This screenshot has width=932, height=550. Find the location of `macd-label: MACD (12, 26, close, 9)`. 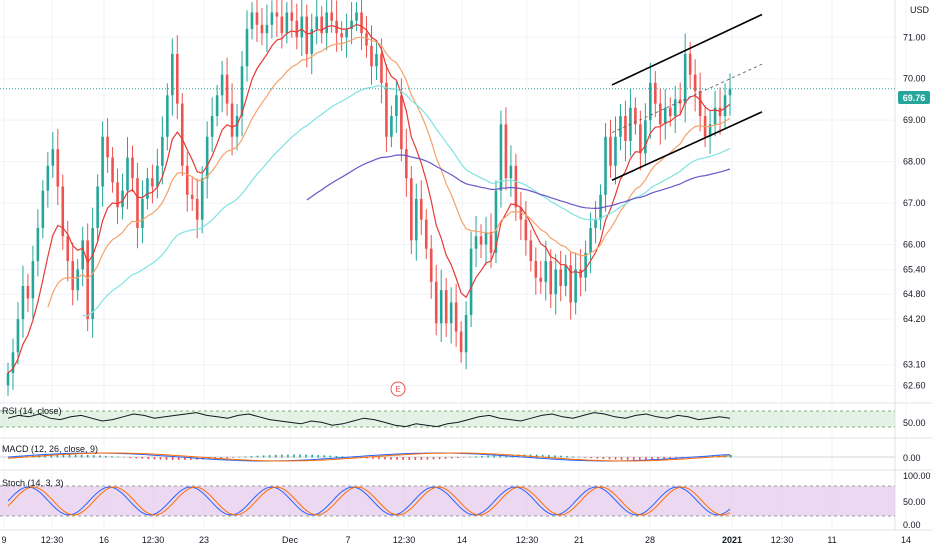

macd-label: MACD (12, 26, close, 9) is located at coordinates (50, 449).